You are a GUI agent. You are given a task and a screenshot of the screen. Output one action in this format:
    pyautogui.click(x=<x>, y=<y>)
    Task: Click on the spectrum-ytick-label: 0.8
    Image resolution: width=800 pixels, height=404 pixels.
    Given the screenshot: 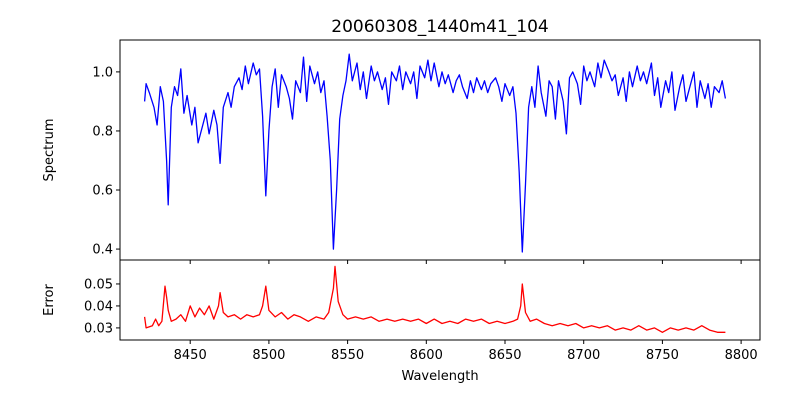 What is the action you would take?
    pyautogui.click(x=102, y=131)
    